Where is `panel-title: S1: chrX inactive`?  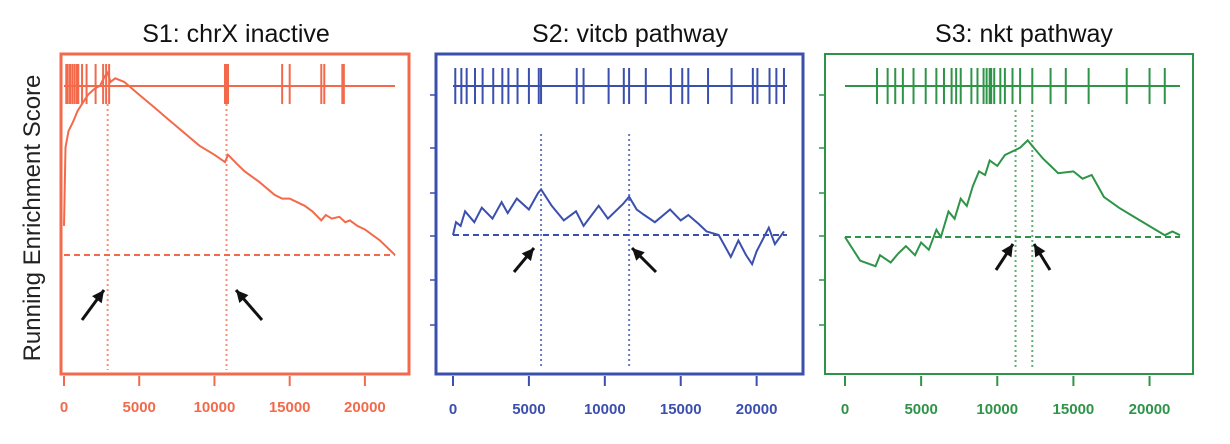
panel-title: S1: chrX inactive is located at coordinates (236, 34).